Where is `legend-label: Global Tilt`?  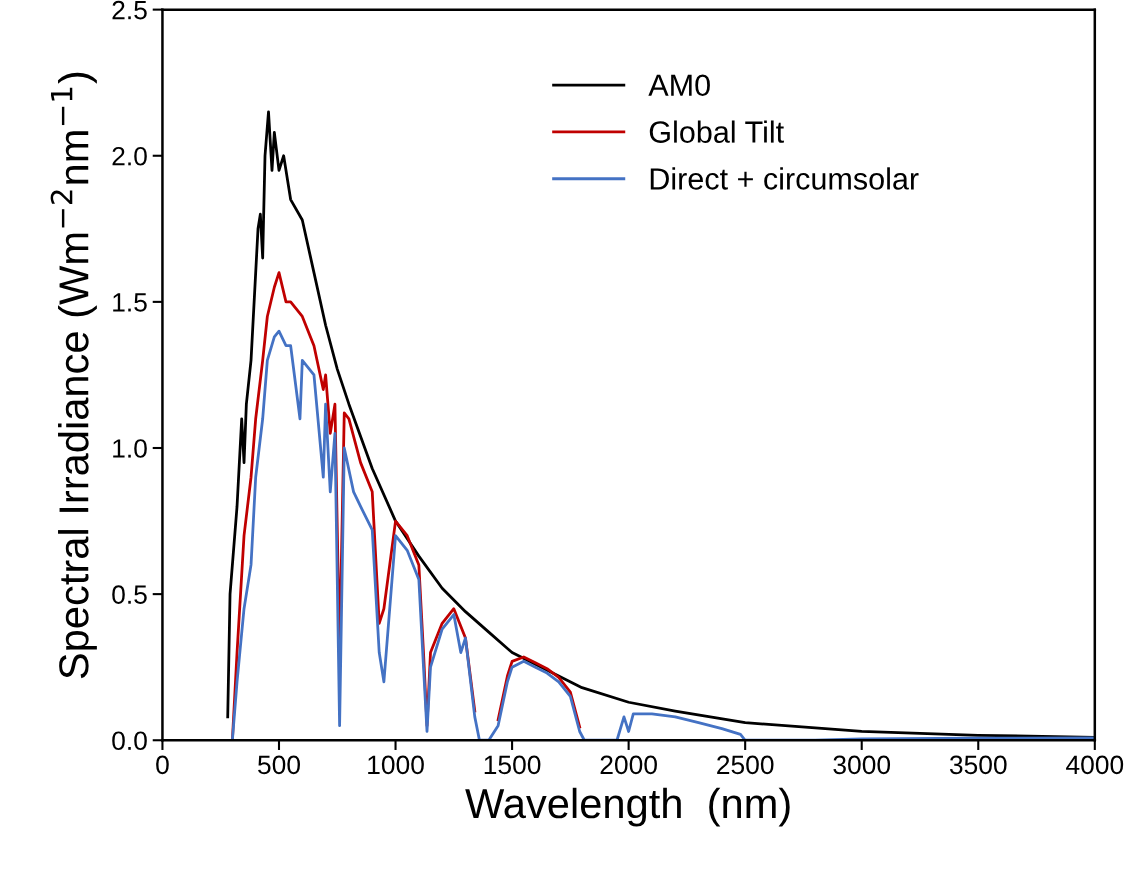
legend-label: Global Tilt is located at coordinates (716, 131).